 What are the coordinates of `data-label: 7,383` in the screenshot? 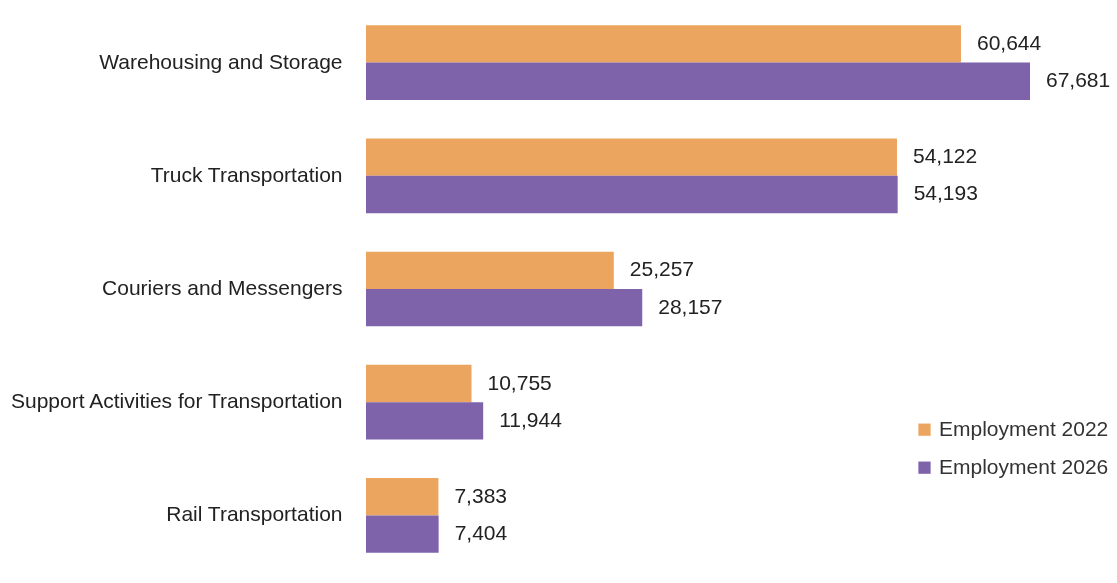 It's located at (480, 495).